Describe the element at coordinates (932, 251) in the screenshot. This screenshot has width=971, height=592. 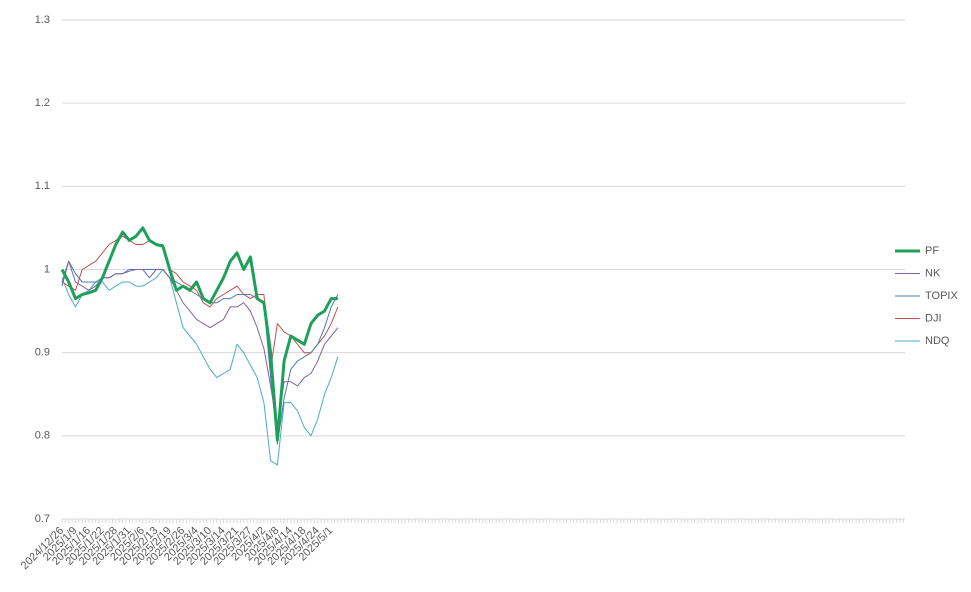
I see `legend-label: PF` at that location.